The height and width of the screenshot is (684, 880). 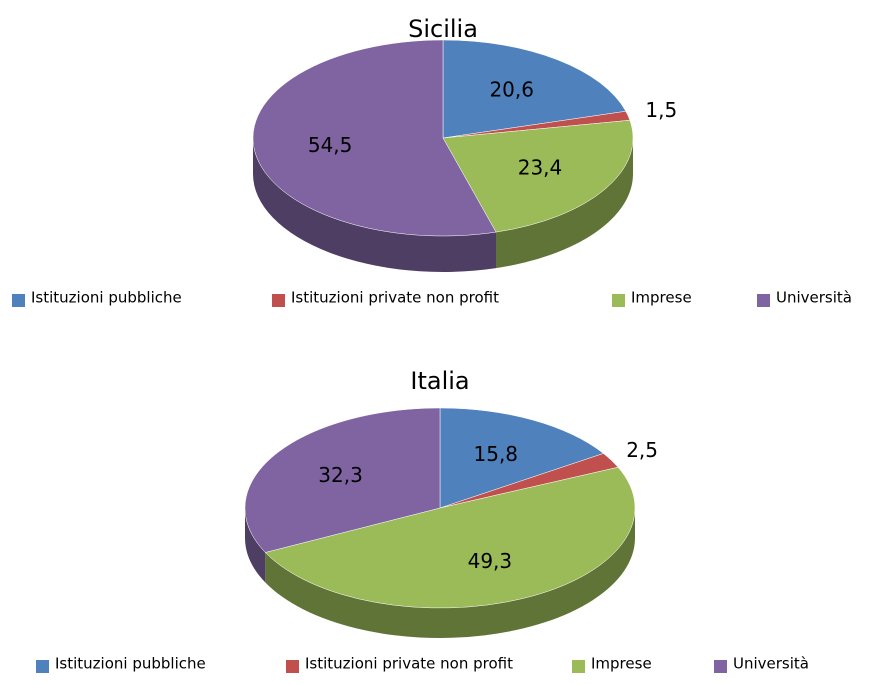 I want to click on data-label: 20,6, so click(x=511, y=90).